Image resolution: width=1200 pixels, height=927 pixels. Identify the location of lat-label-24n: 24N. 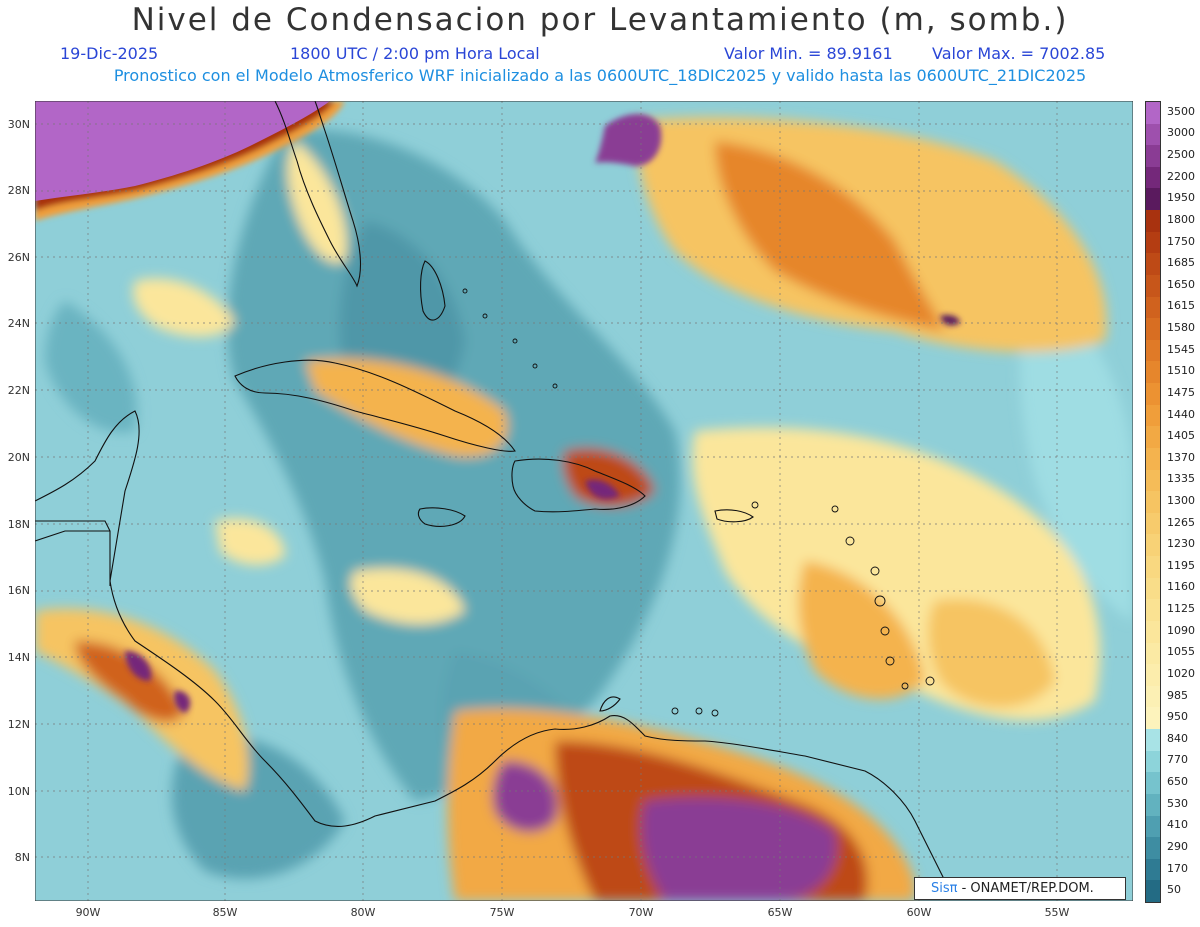
(18, 323).